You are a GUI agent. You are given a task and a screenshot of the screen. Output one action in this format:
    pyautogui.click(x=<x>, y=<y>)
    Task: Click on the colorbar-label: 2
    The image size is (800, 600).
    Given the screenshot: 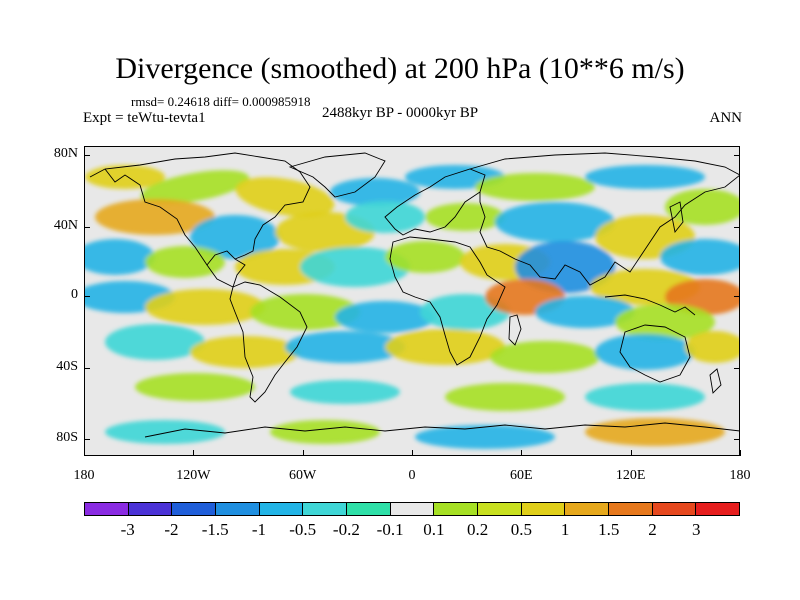 What is the action you would take?
    pyautogui.click(x=652, y=529)
    